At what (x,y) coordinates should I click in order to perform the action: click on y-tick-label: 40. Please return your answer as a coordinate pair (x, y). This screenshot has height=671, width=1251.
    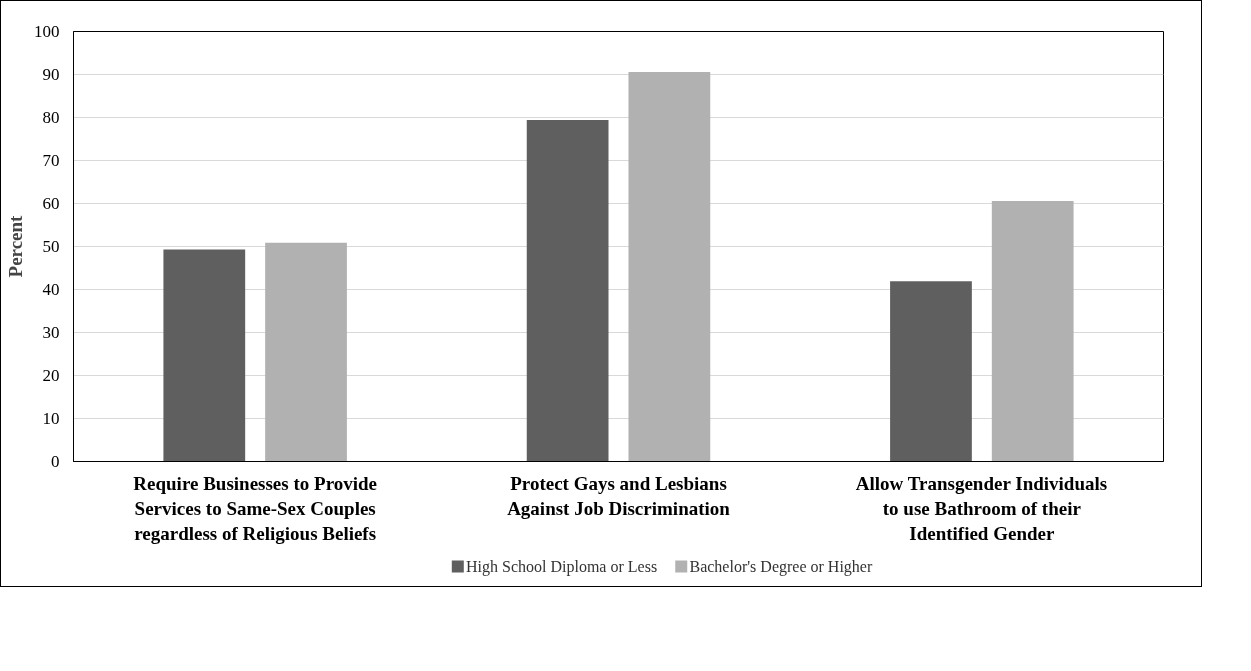
    Looking at the image, I should click on (51, 289).